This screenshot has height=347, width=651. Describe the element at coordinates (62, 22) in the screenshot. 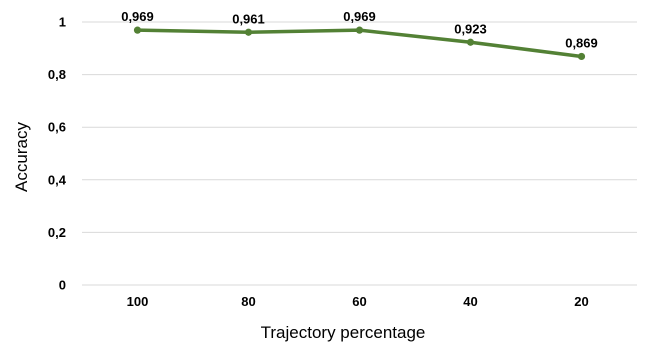

I see `y-tick-label: 1` at that location.